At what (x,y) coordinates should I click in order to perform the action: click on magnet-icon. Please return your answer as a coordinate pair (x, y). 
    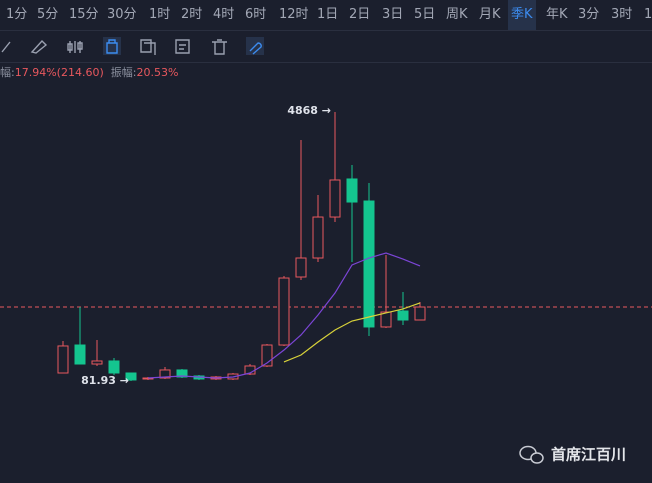
    Looking at the image, I should click on (255, 48).